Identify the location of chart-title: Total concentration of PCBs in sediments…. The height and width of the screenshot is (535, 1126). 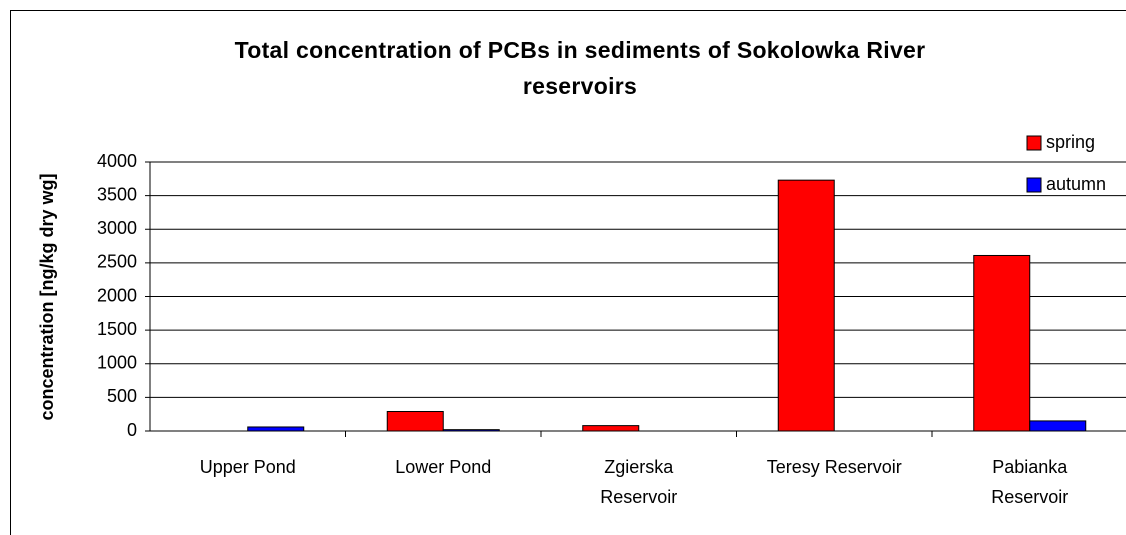
(580, 68).